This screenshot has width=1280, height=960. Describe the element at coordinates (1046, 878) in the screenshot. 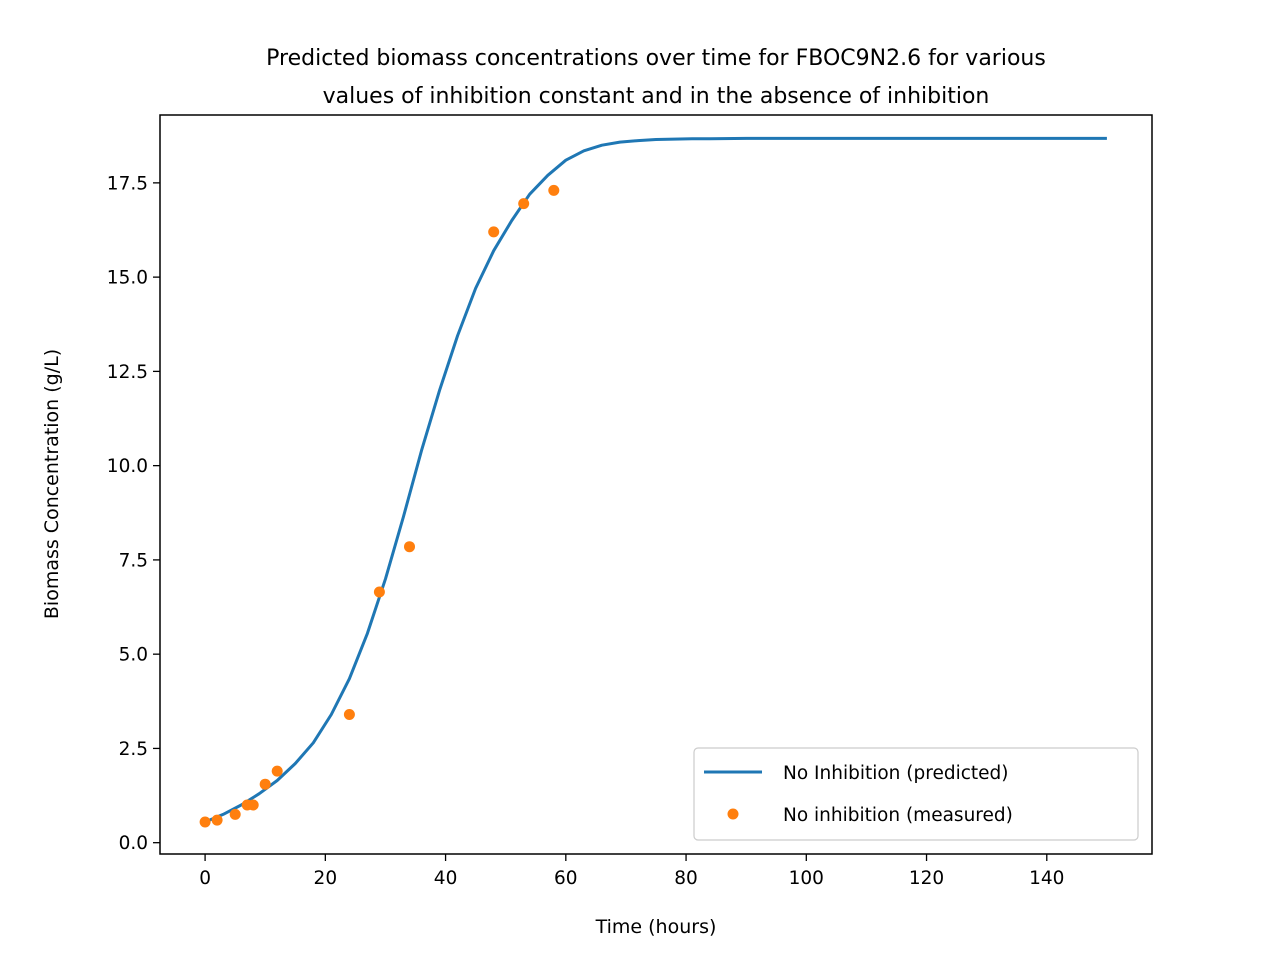

I see `x-tick-label: 140` at that location.